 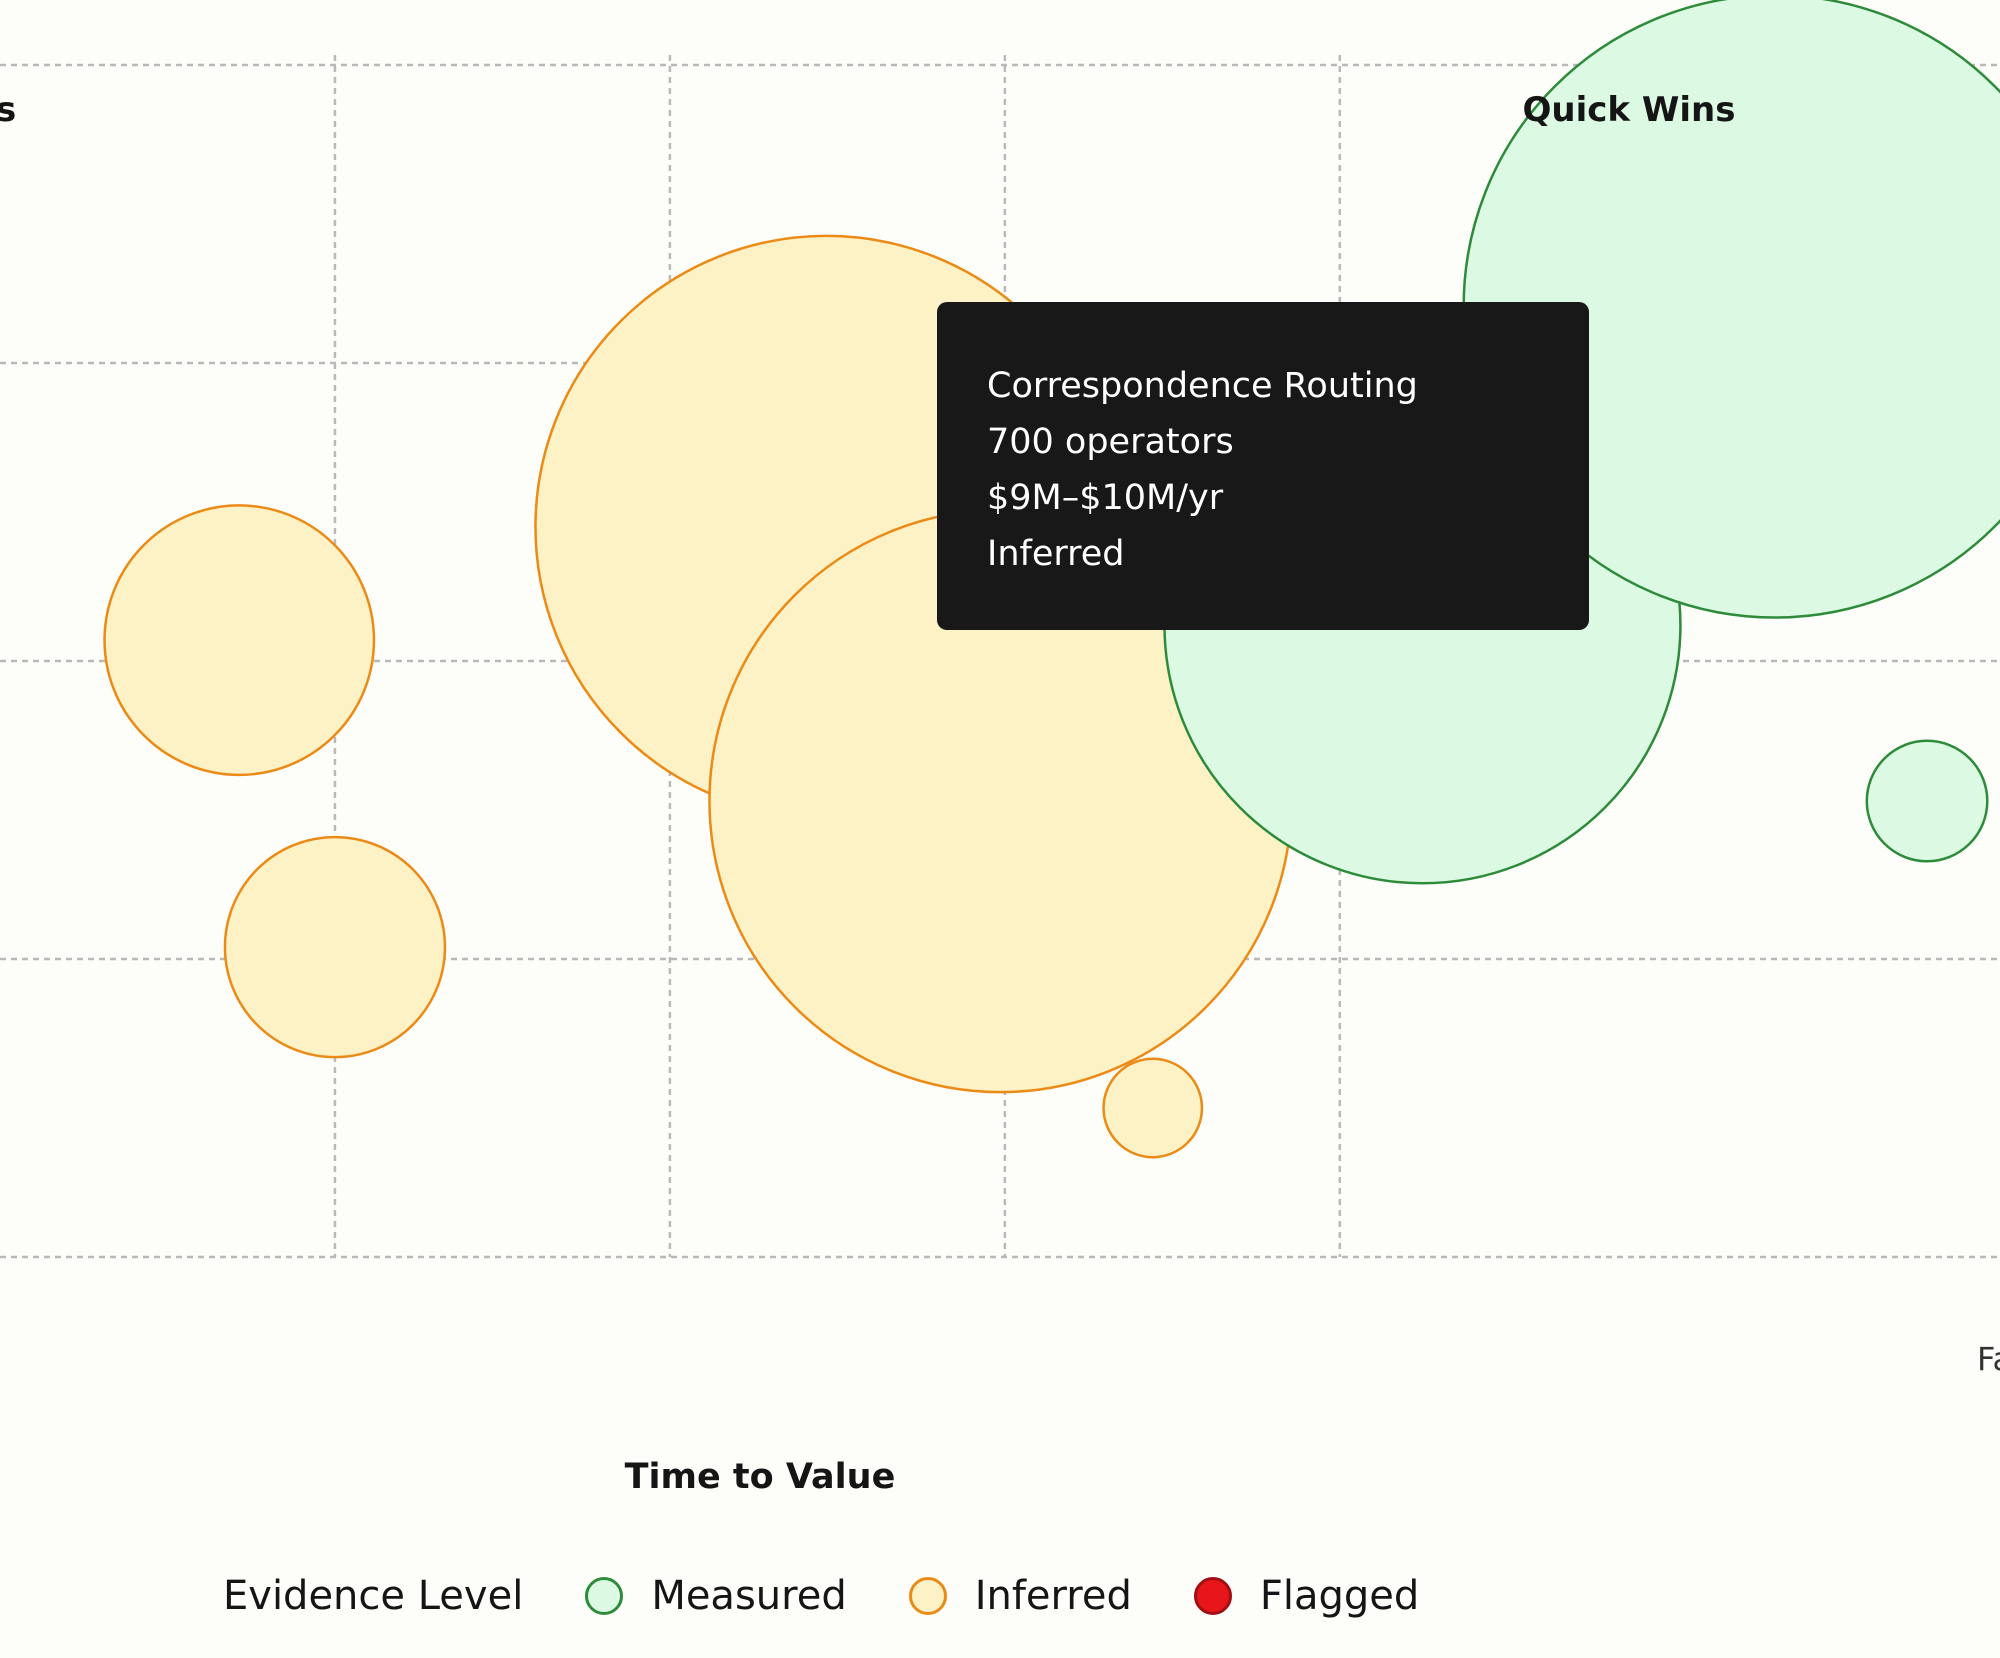 What do you see at coordinates (1053, 1596) in the screenshot?
I see `legend-label-inferred: Inferred` at bounding box center [1053, 1596].